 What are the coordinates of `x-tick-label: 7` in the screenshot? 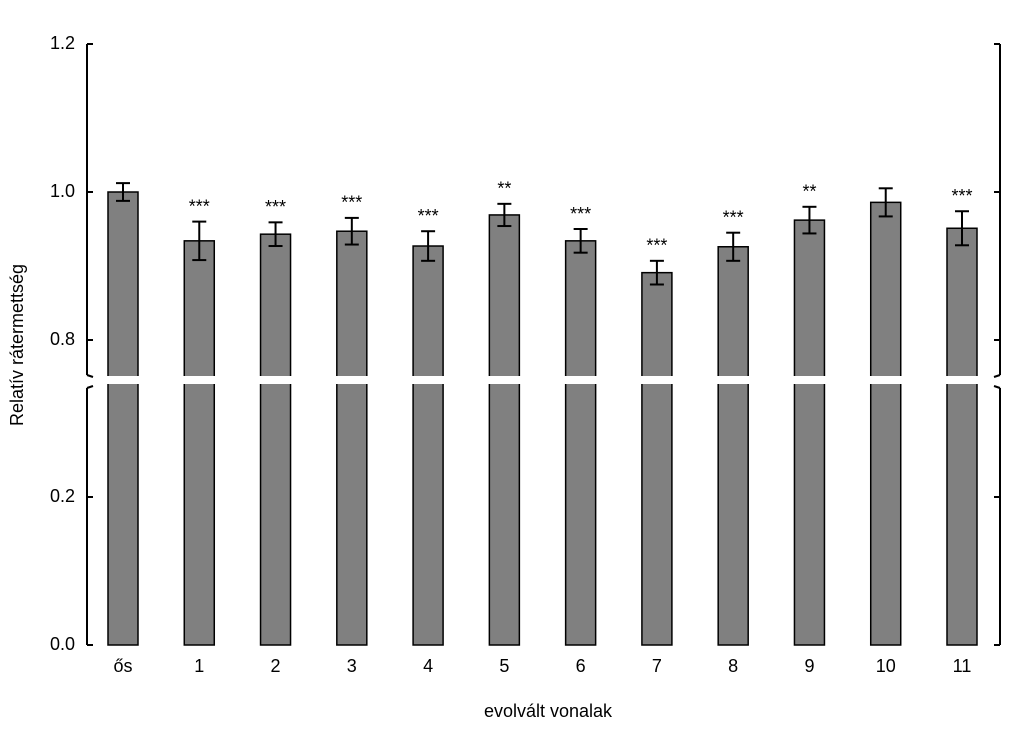 It's located at (657, 666).